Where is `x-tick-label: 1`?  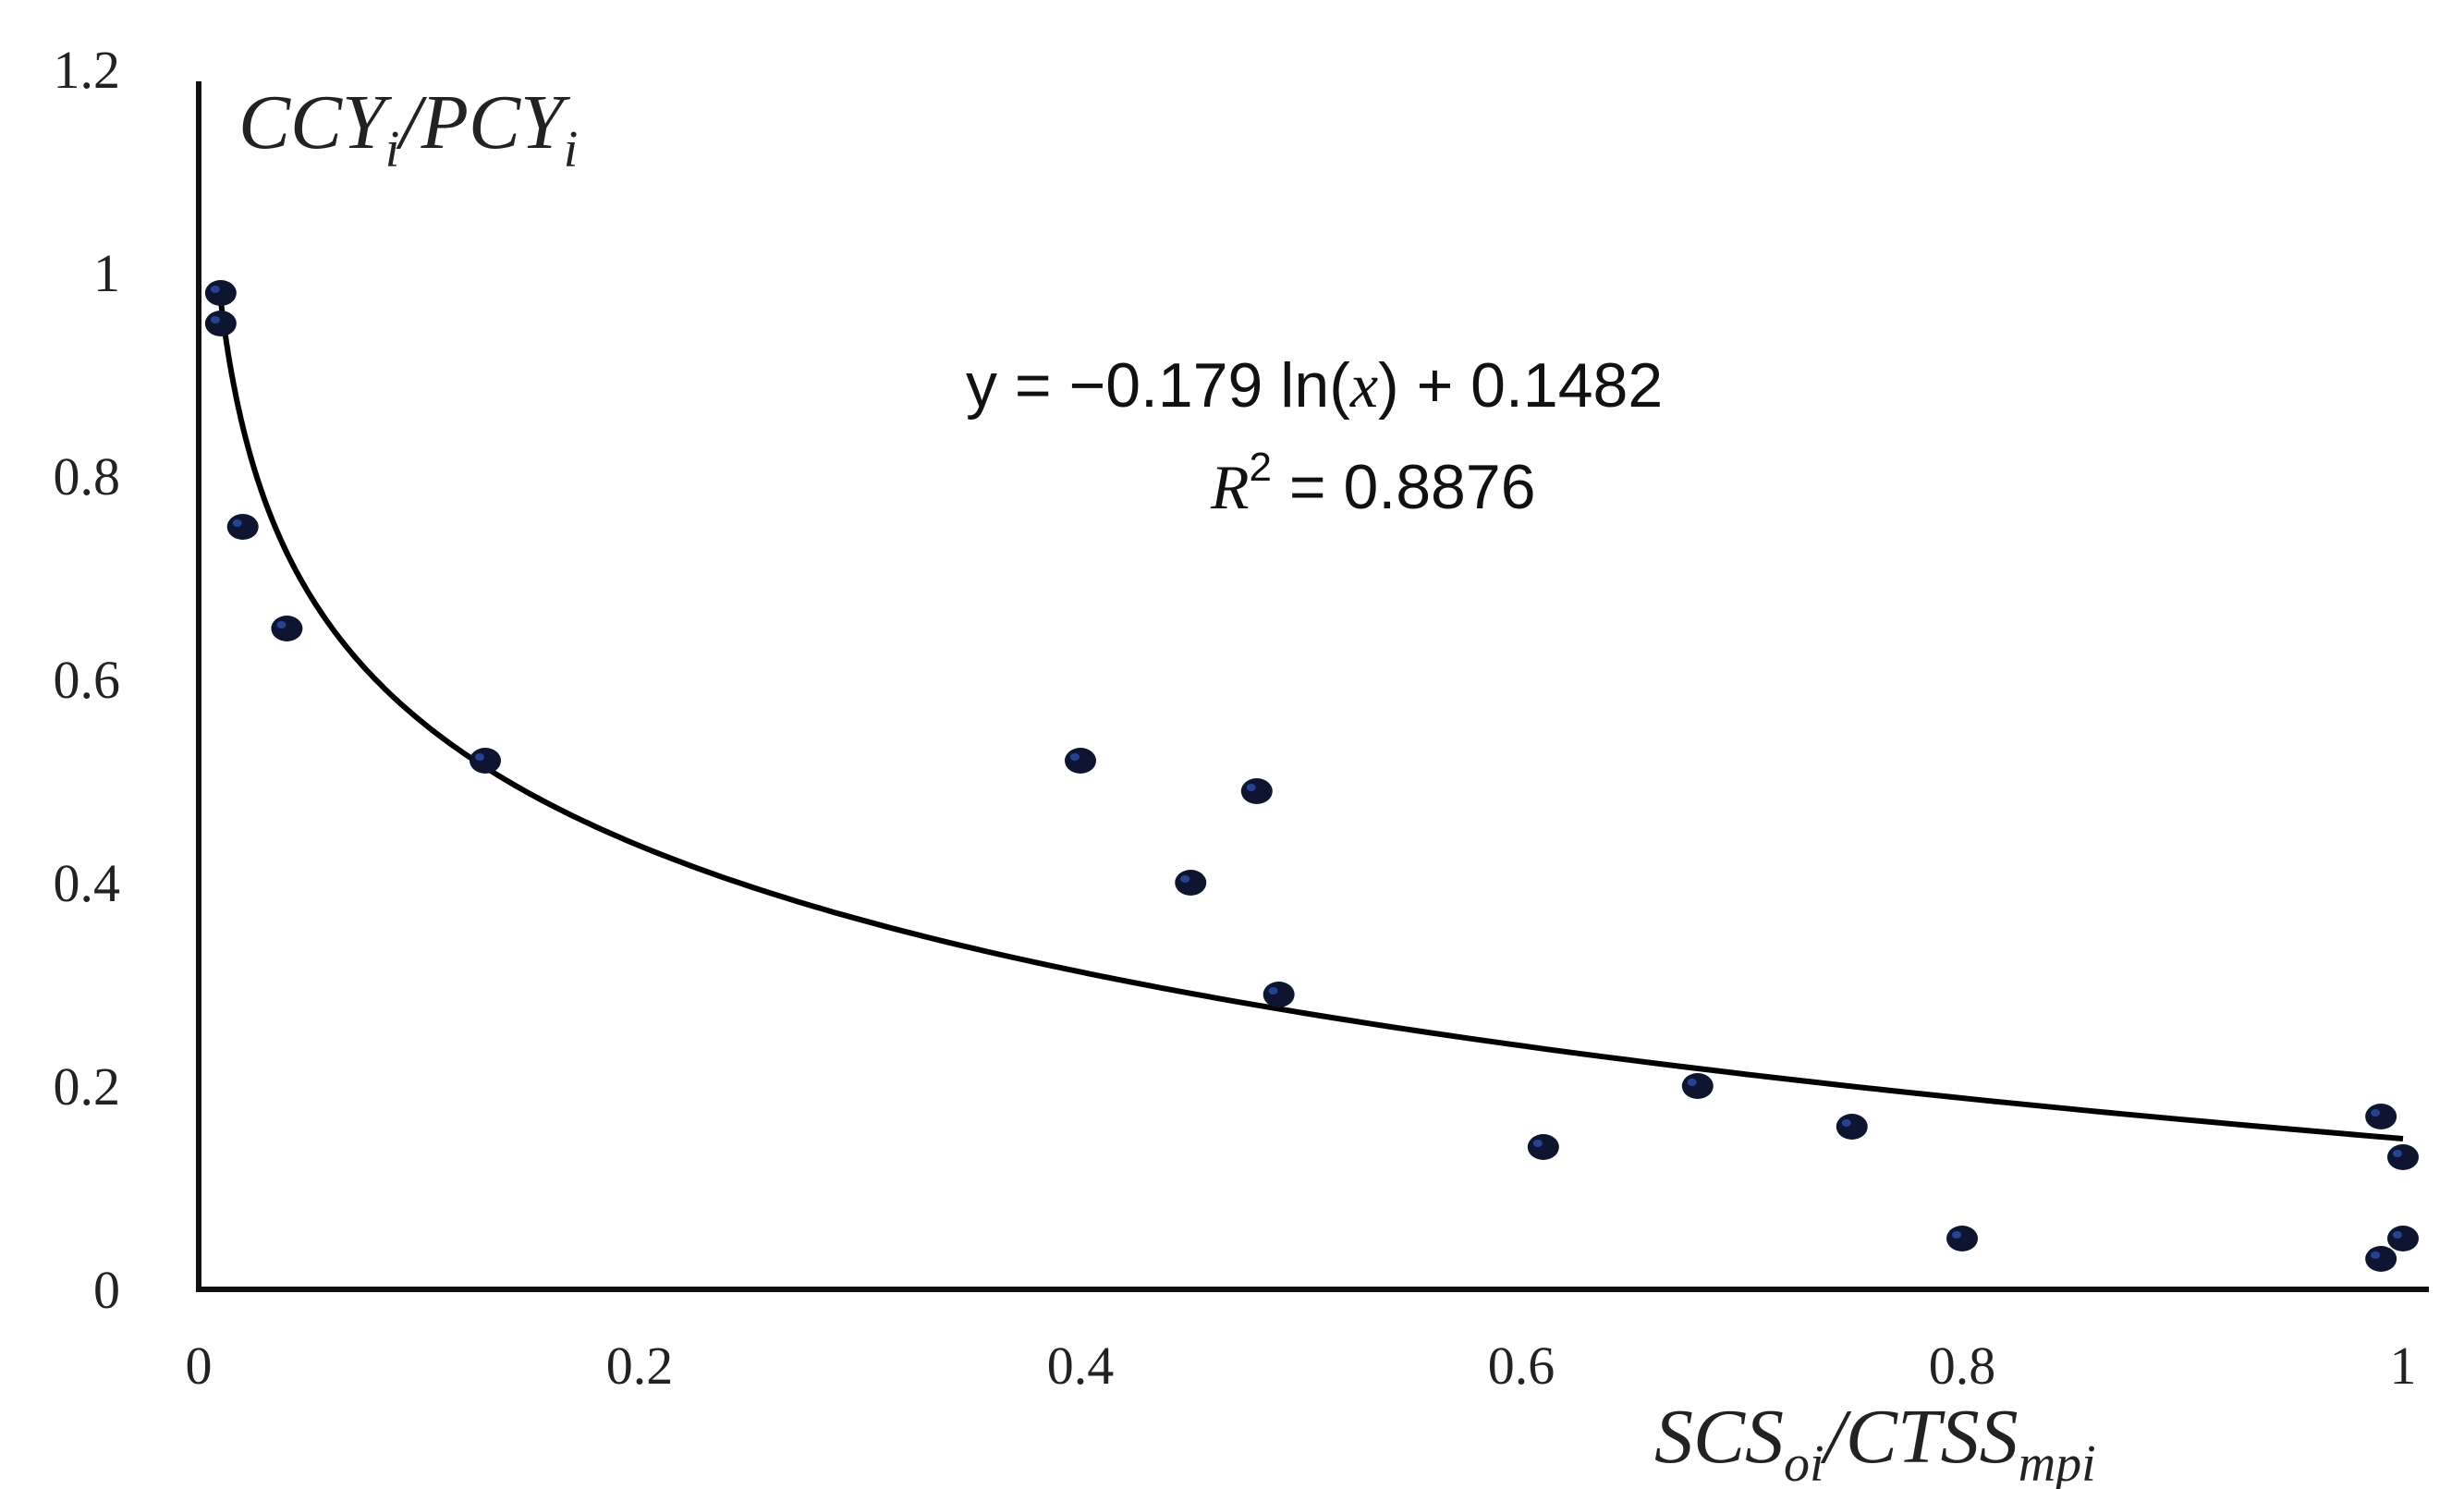 x-tick-label: 1 is located at coordinates (2403, 1366).